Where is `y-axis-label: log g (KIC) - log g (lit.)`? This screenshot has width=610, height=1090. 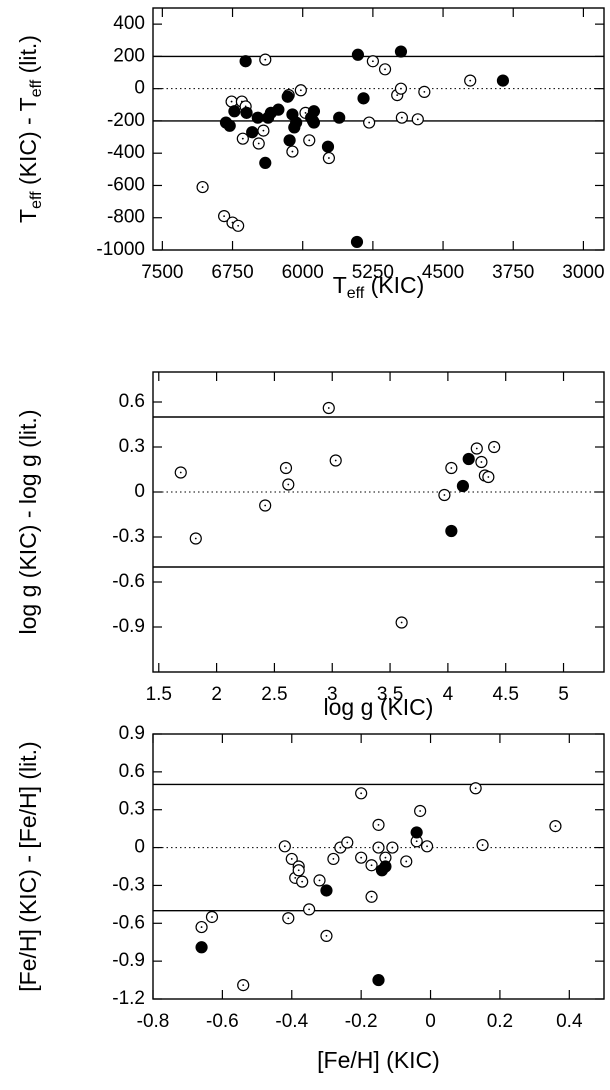
y-axis-label: log g (KIC) - log g (lit.) is located at coordinates (28, 522).